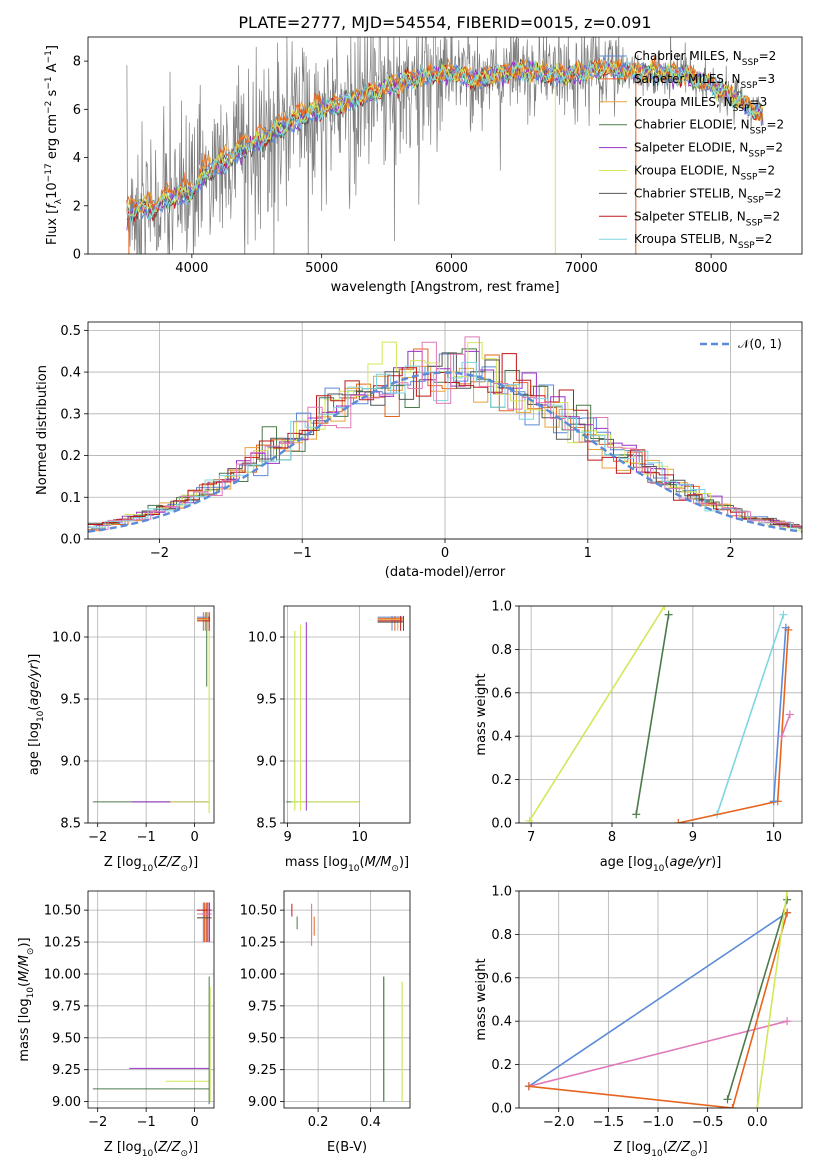  Describe the element at coordinates (708, 195) in the screenshot. I see `legend-entry: Chabrier STELIB, NSSP=2` at that location.